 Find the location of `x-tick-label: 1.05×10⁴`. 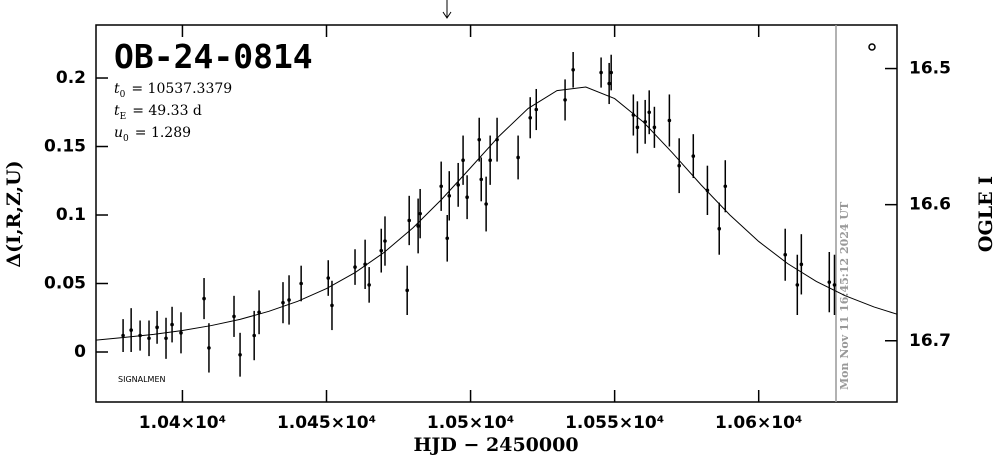

x-tick-label: 1.05×10⁴ is located at coordinates (470, 423).